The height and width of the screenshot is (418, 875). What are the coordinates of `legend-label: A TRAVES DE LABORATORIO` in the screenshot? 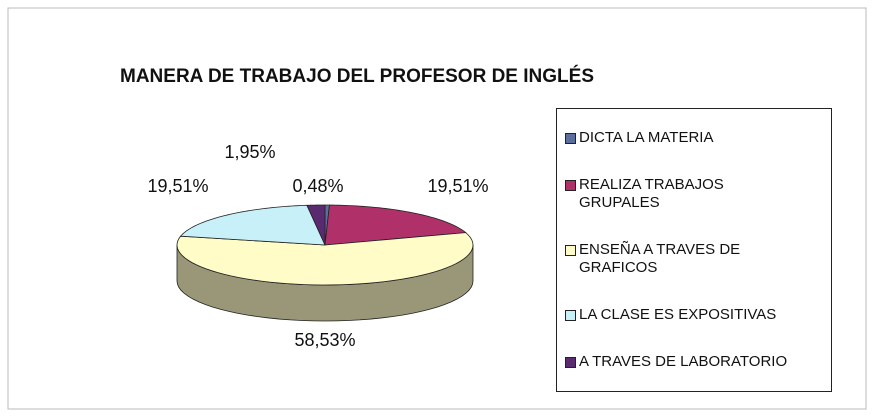 It's located at (683, 361).